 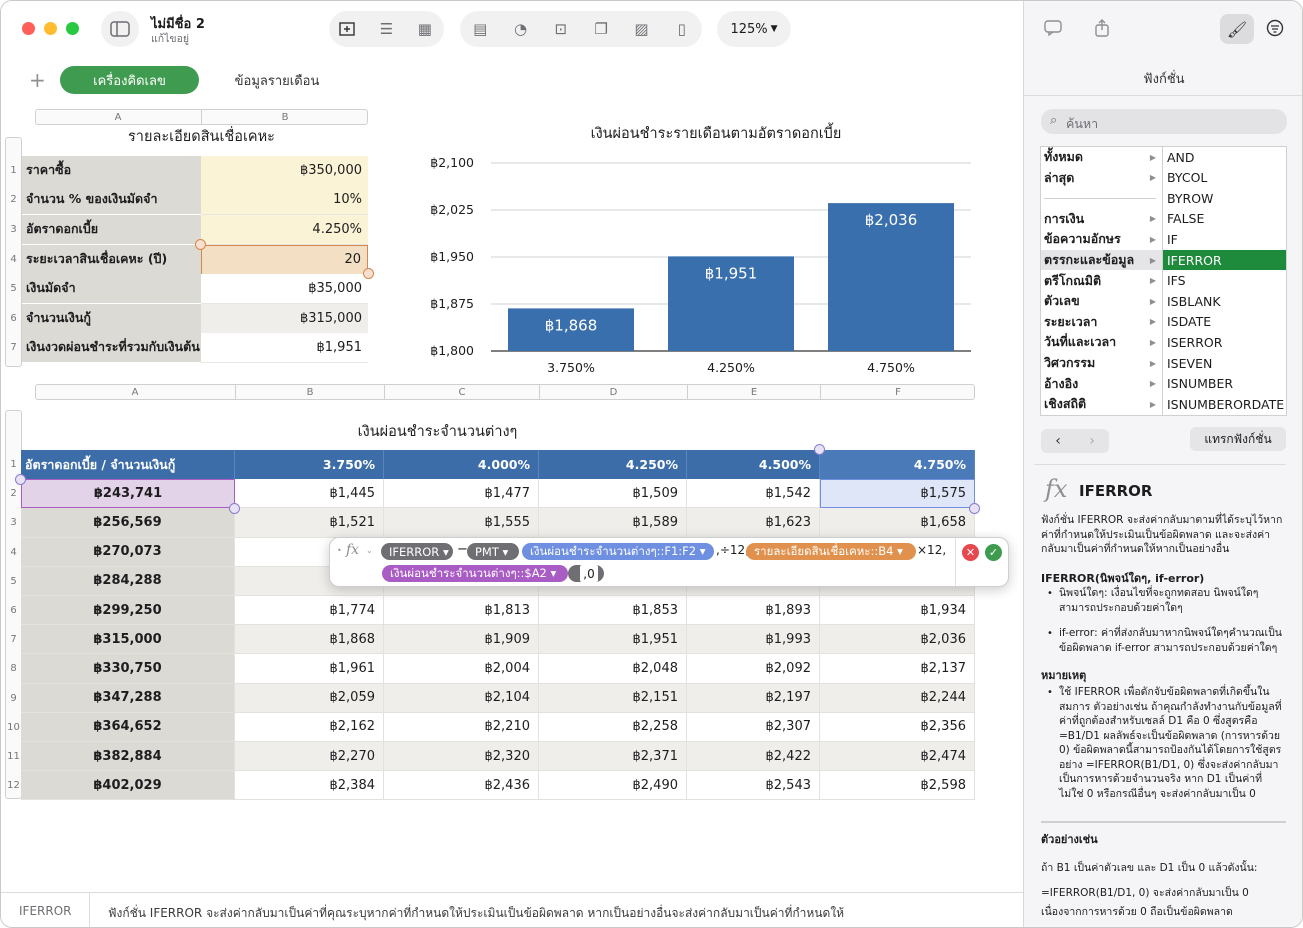 I want to click on loan-value-cell: 4.250%, so click(x=284, y=230).